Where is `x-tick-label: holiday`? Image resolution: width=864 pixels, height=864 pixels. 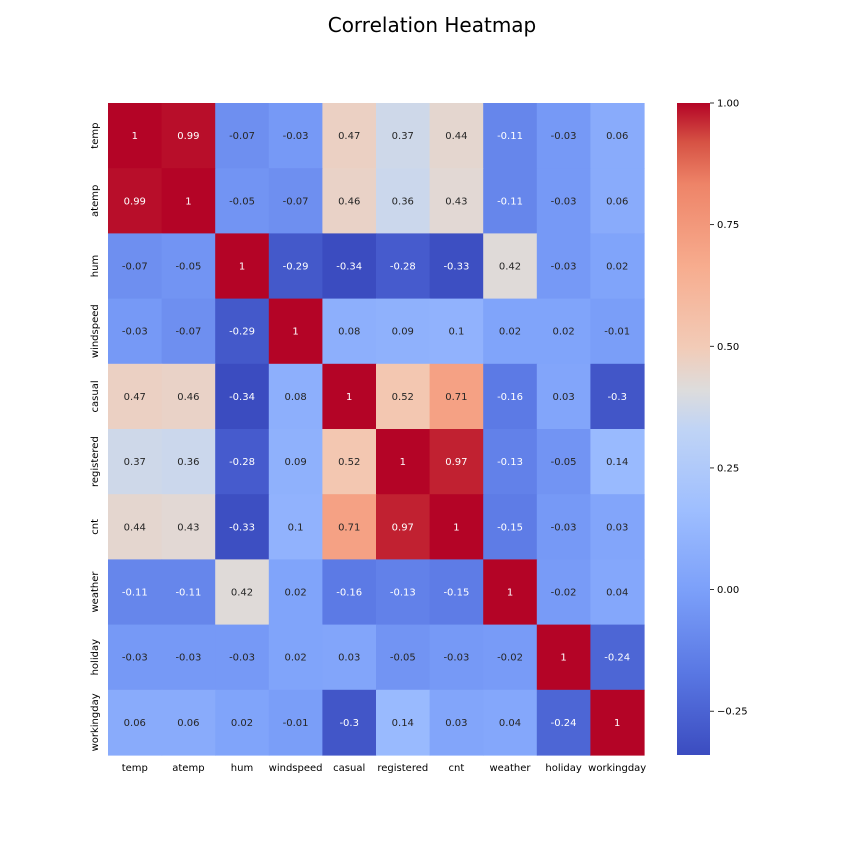
x-tick-label: holiday is located at coordinates (563, 768).